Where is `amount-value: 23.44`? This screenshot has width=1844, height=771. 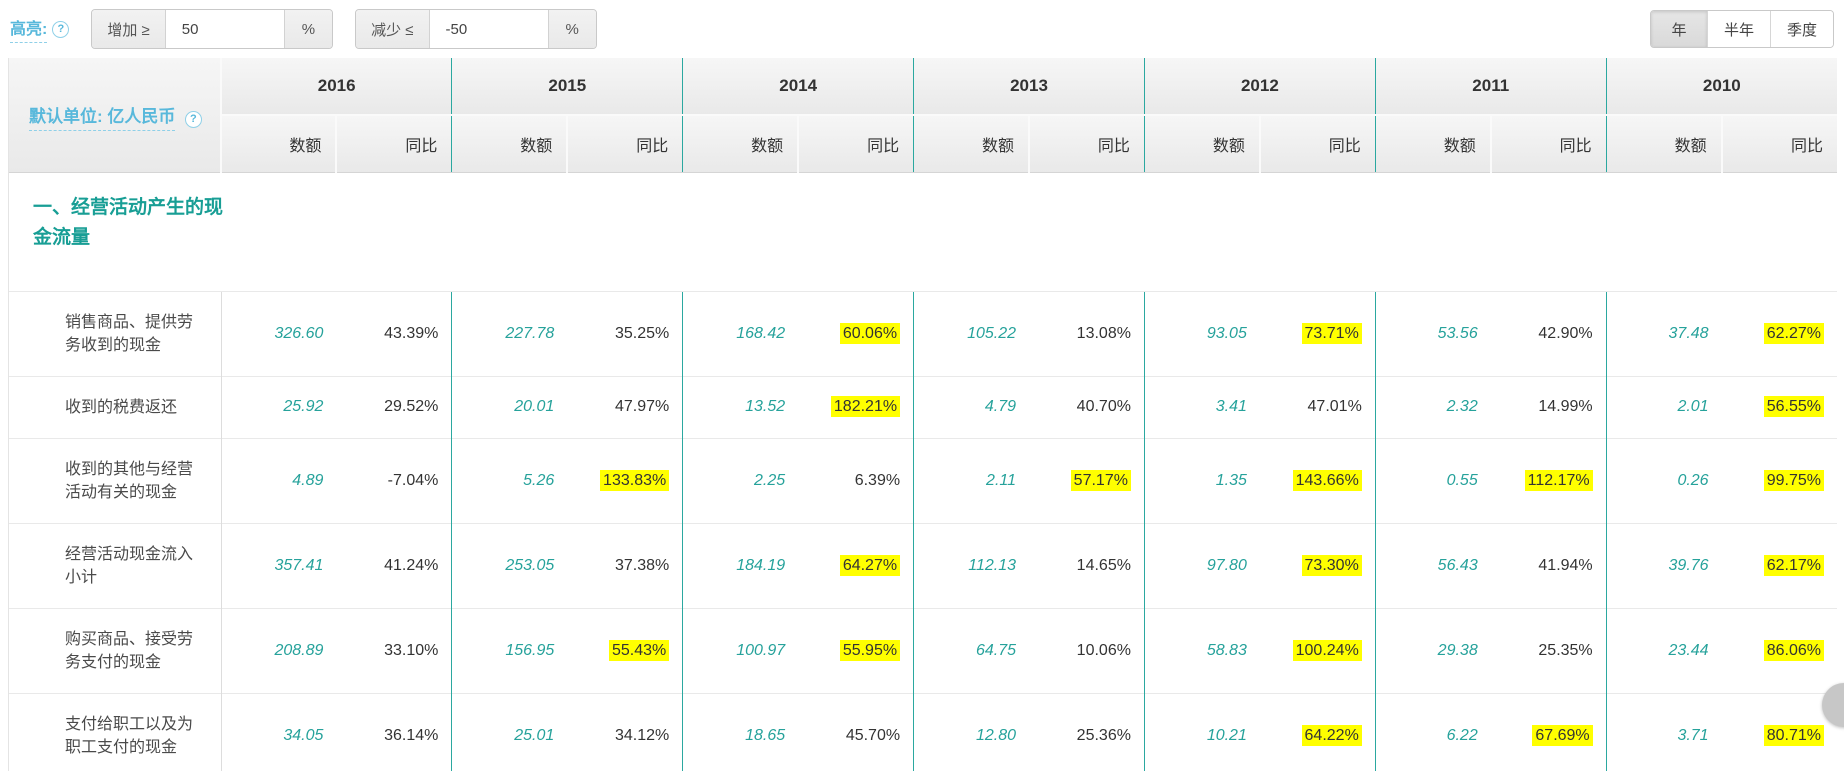 amount-value: 23.44 is located at coordinates (1688, 650).